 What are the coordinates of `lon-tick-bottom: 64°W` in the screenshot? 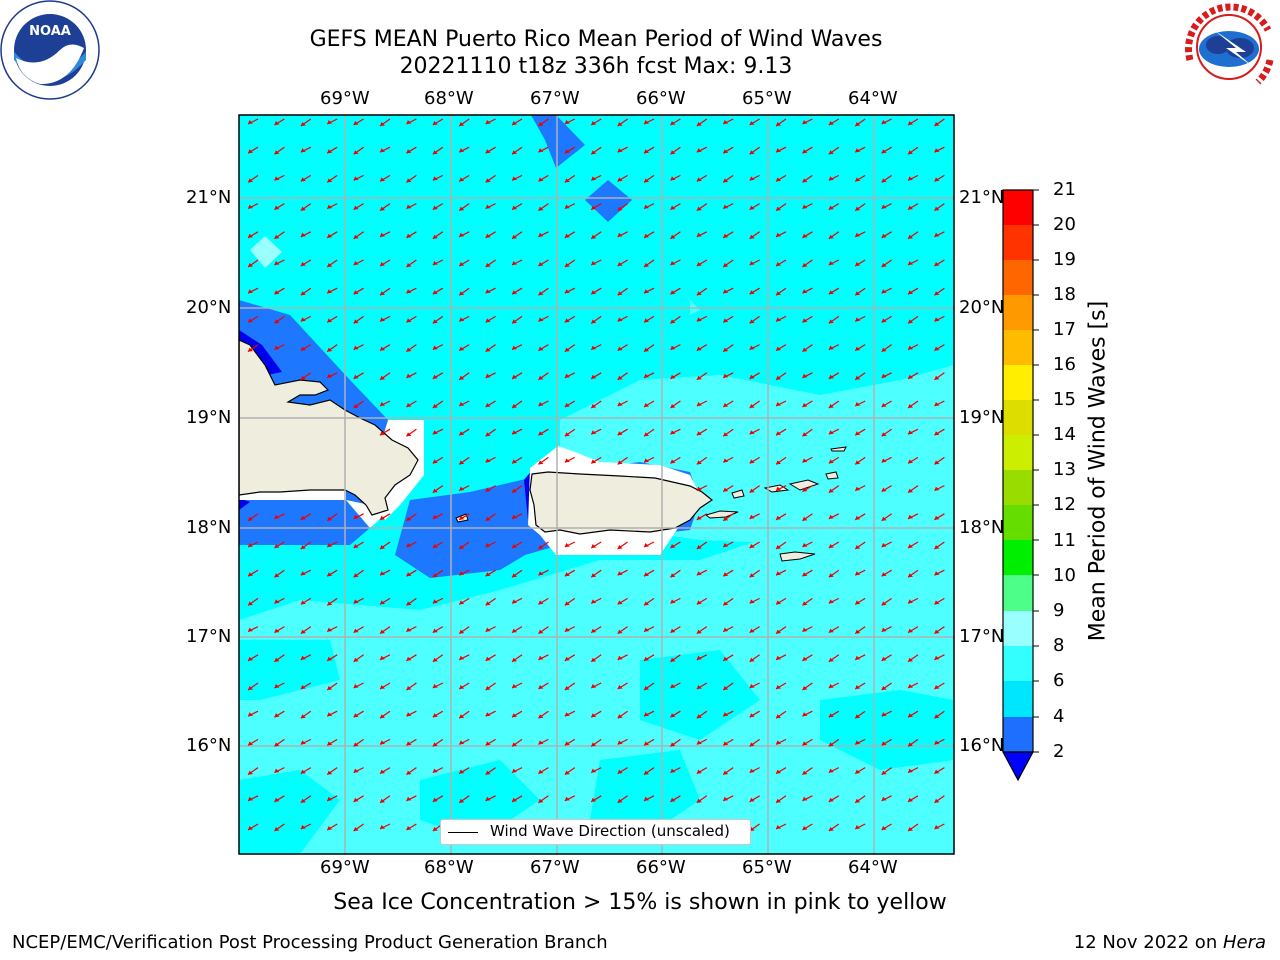 It's located at (873, 867).